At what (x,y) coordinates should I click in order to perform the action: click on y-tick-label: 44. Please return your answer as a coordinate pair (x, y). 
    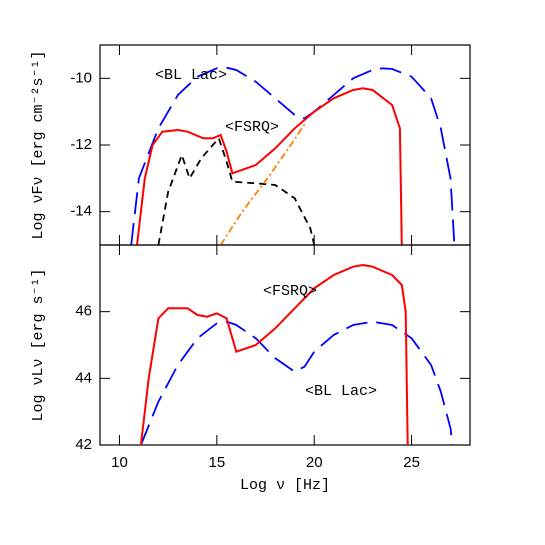
    Looking at the image, I should click on (83, 377).